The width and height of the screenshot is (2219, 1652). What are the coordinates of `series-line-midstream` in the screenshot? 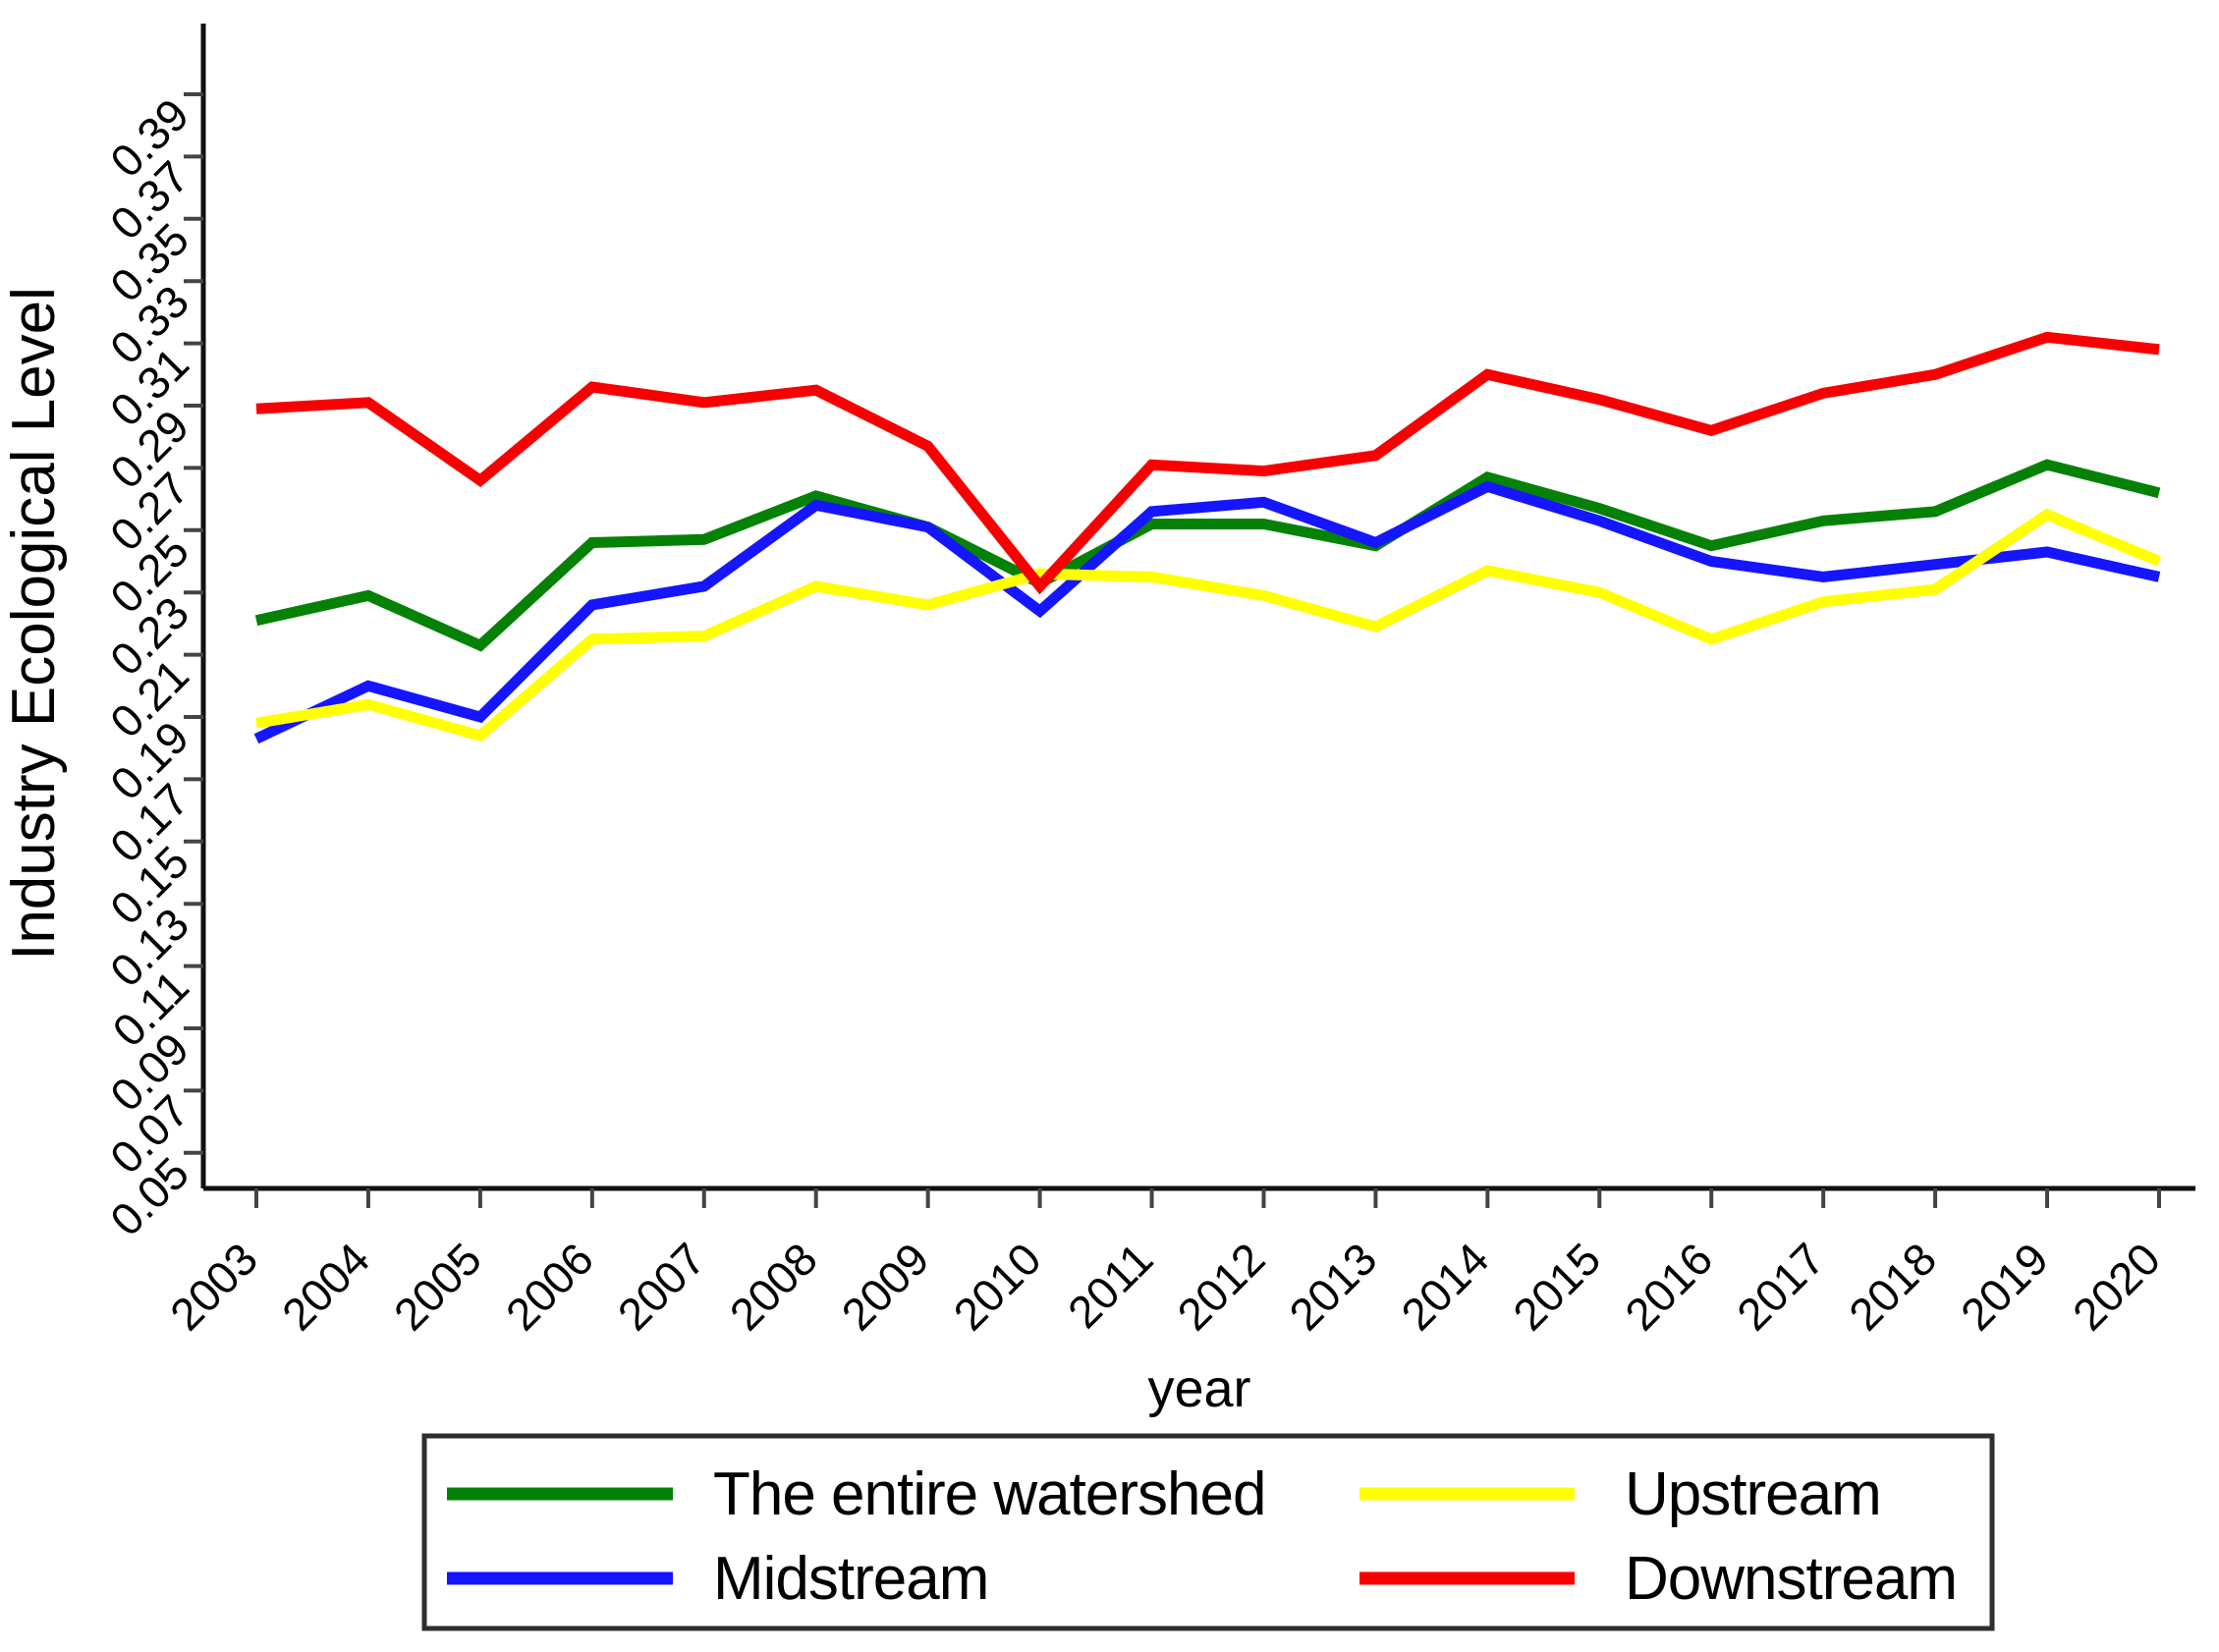 It's located at (1207, 612).